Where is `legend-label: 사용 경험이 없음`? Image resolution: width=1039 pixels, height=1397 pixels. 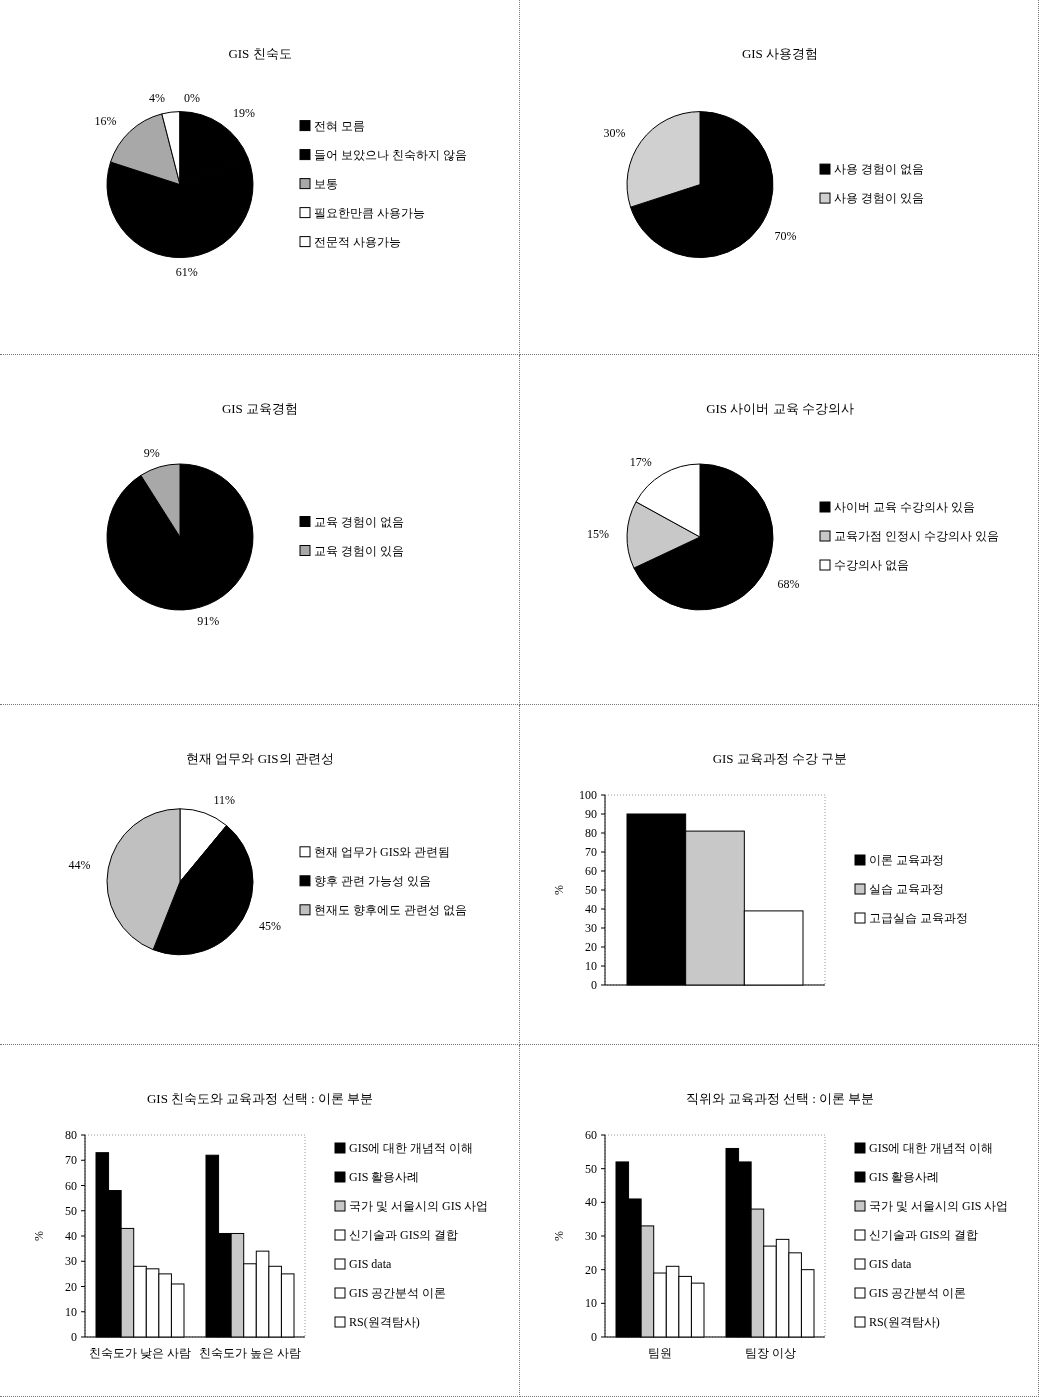 legend-label: 사용 경험이 없음 is located at coordinates (879, 169).